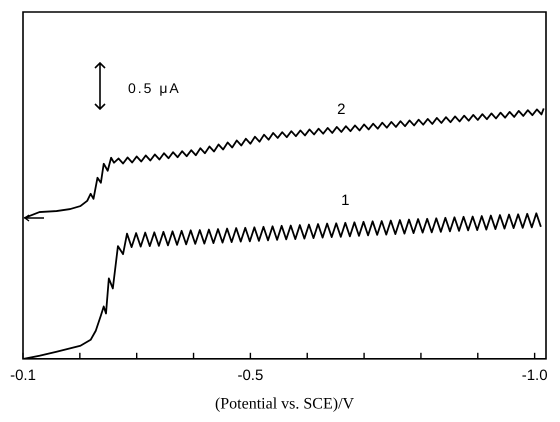 The height and width of the screenshot is (422, 560). Describe the element at coordinates (341, 109) in the screenshot. I see `series-label: 2` at that location.